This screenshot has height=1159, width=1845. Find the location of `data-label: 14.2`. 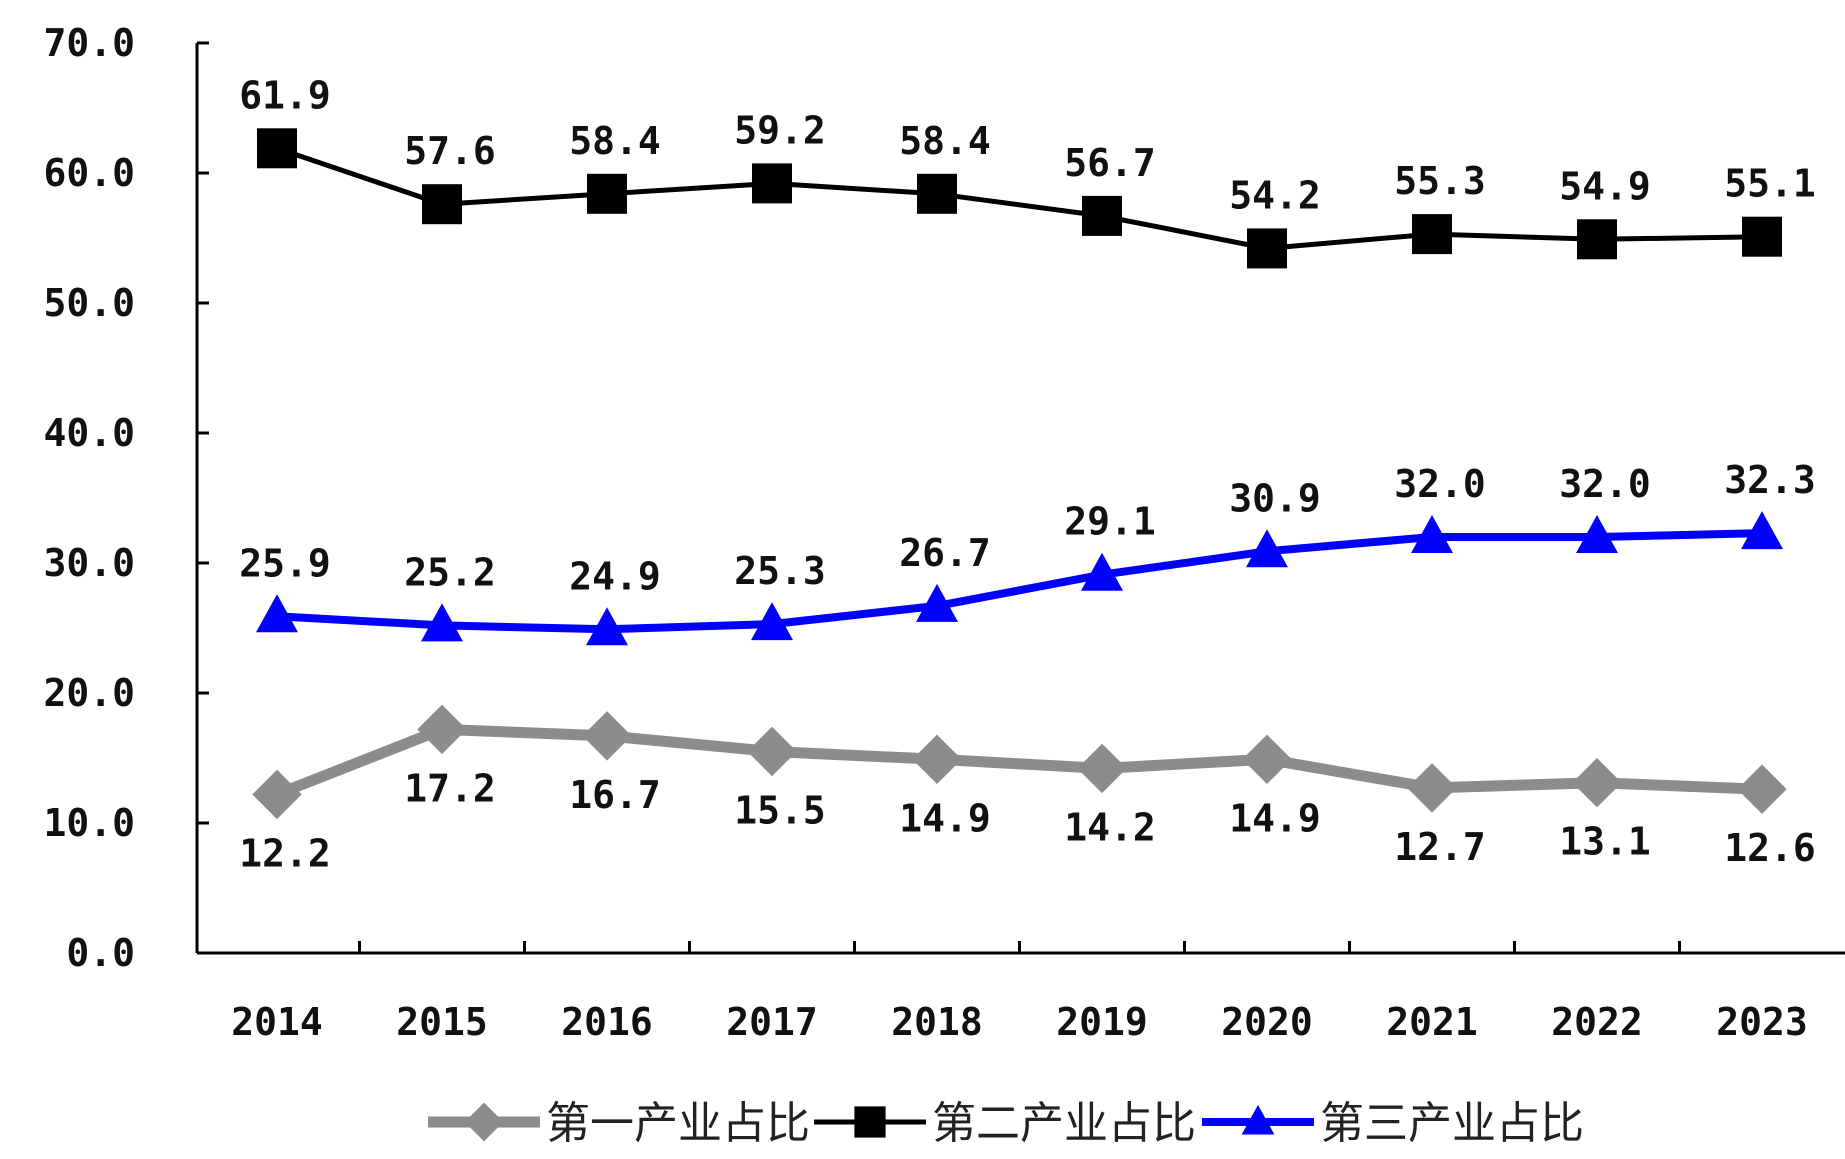

data-label: 14.2 is located at coordinates (1110, 827).